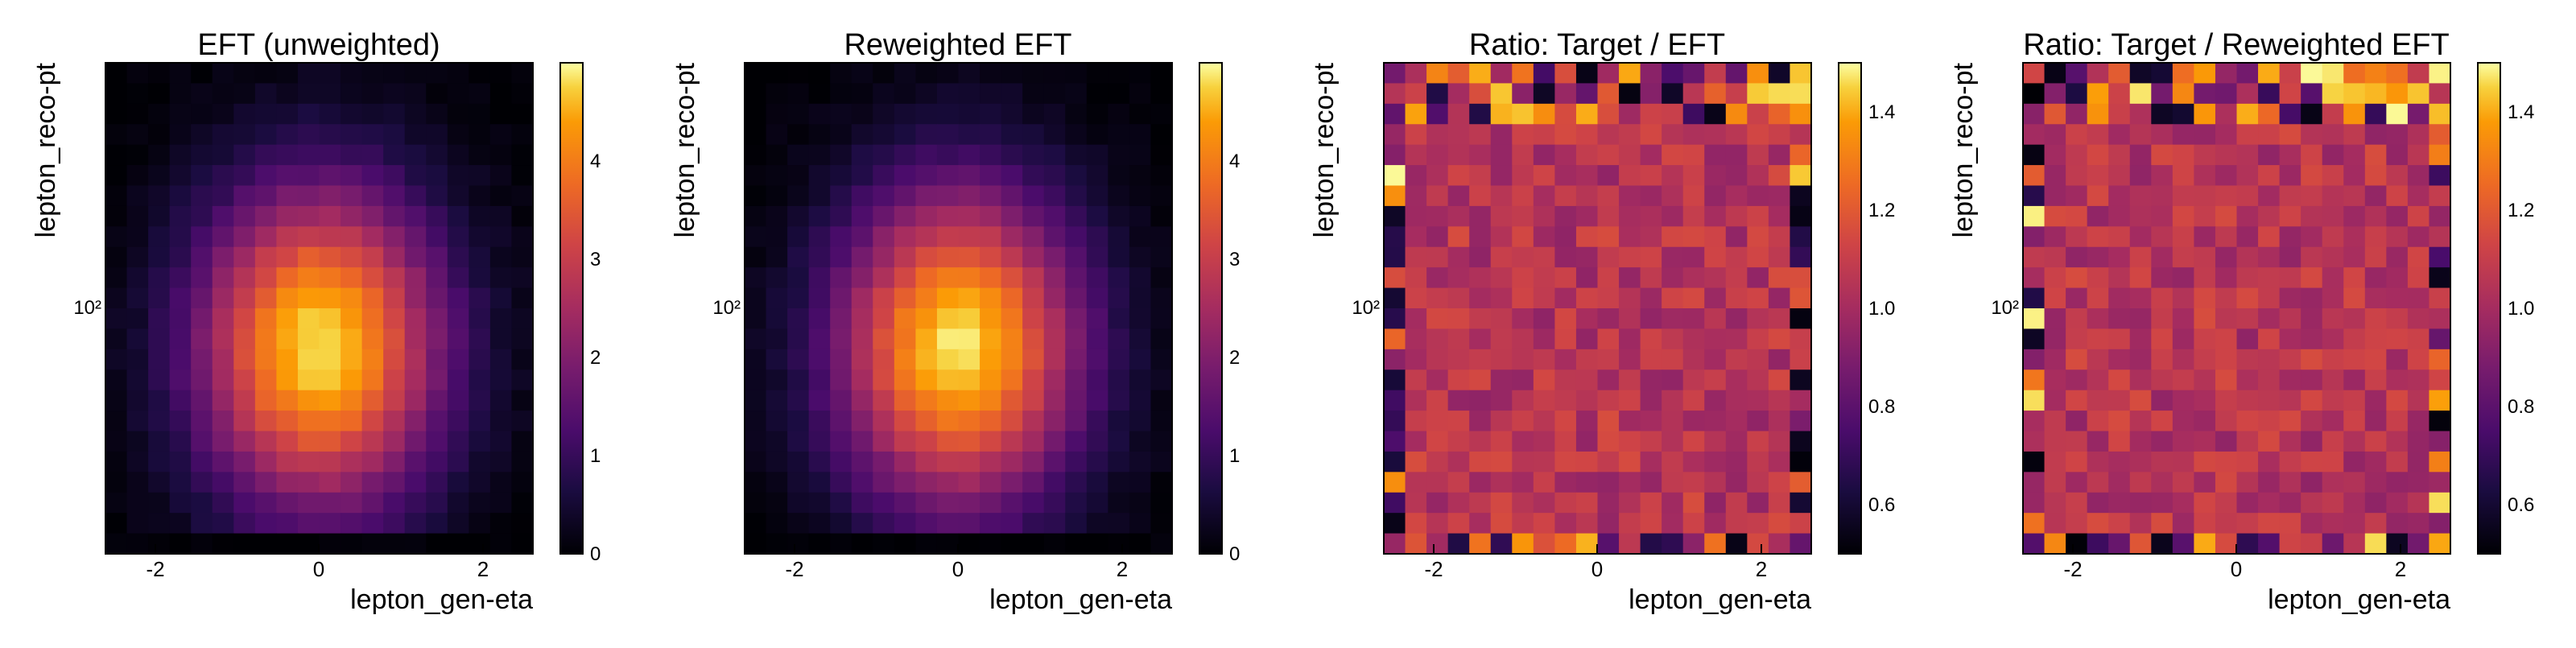  I want to click on y-axis-label: lepton_reco-pt, so click(1324, 149).